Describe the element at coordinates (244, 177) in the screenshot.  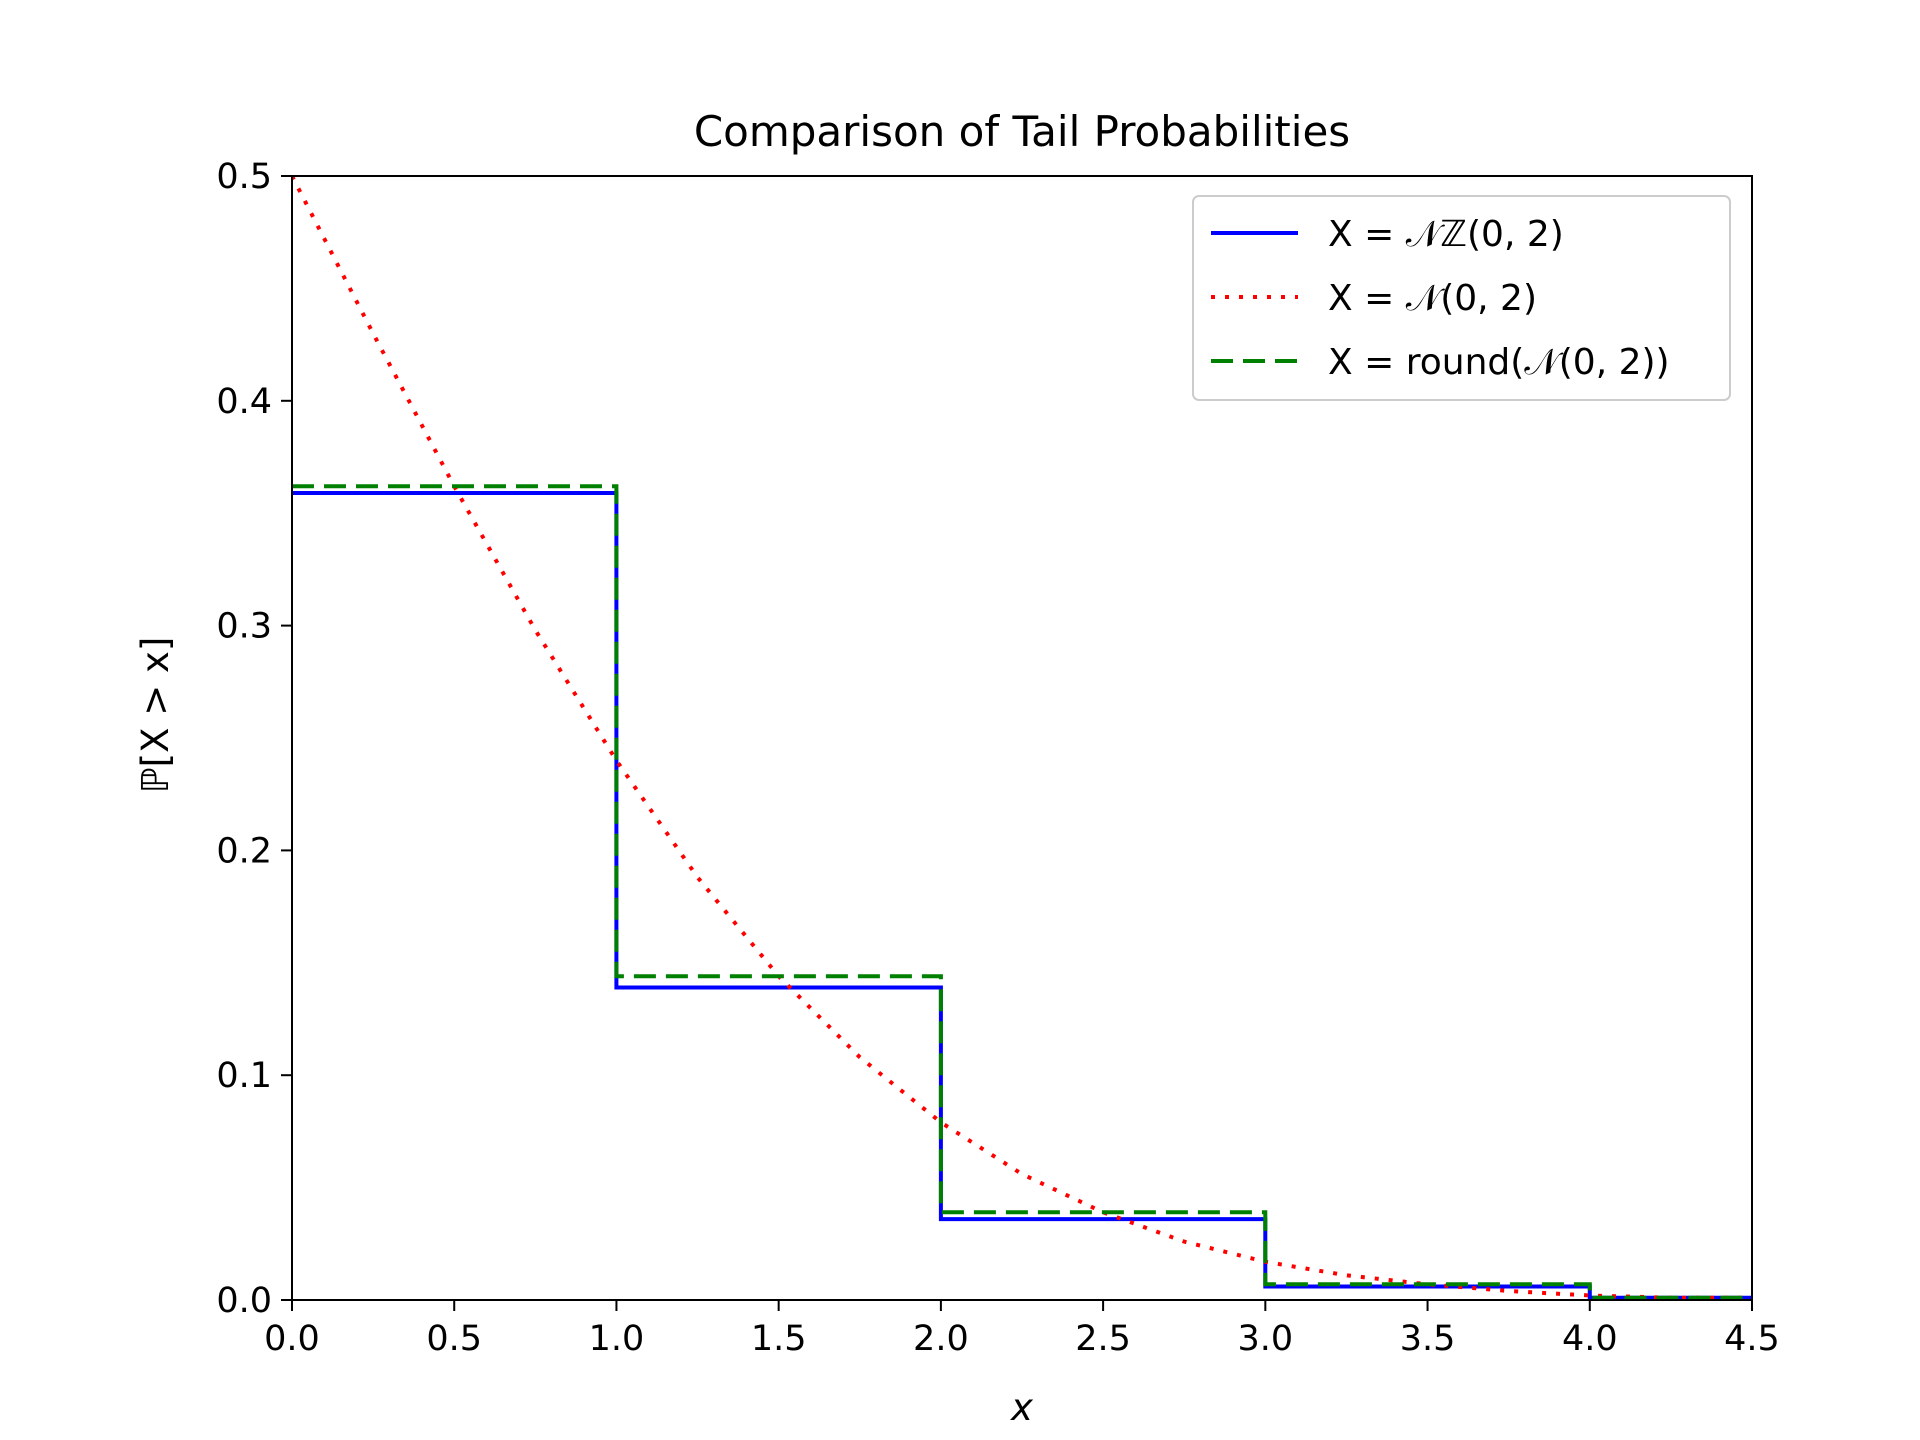
I see `y-tick-label: 0.5` at that location.